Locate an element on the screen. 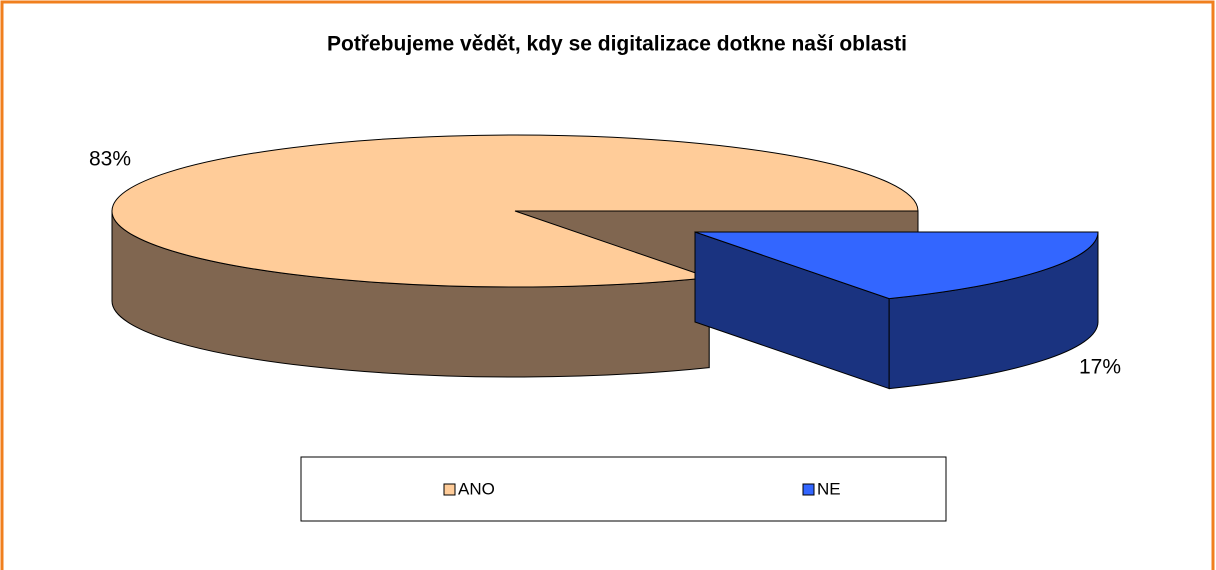 The width and height of the screenshot is (1216, 570). data-label: 83% is located at coordinates (110, 159).